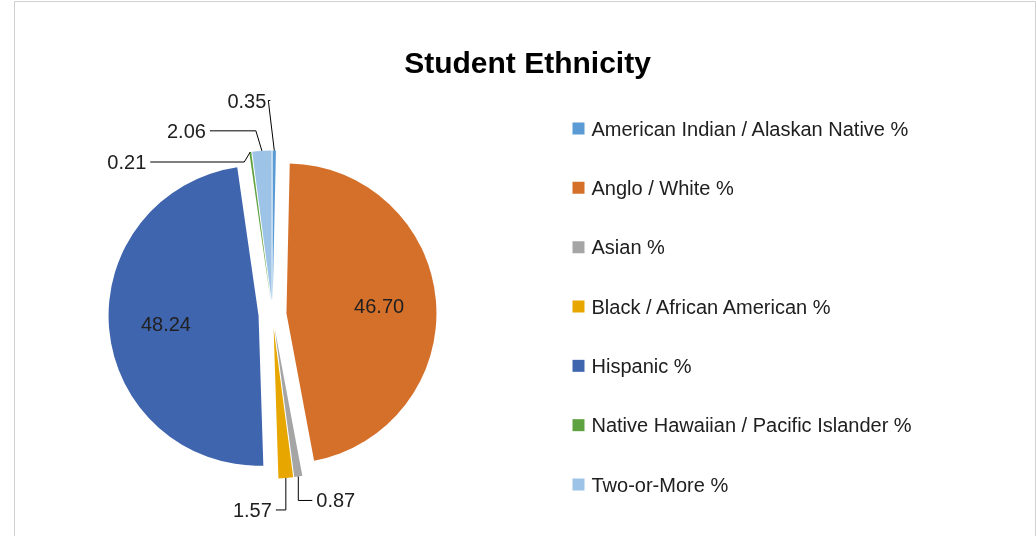 The image size is (1036, 536). I want to click on legend-label: Hispanic %, so click(641, 365).